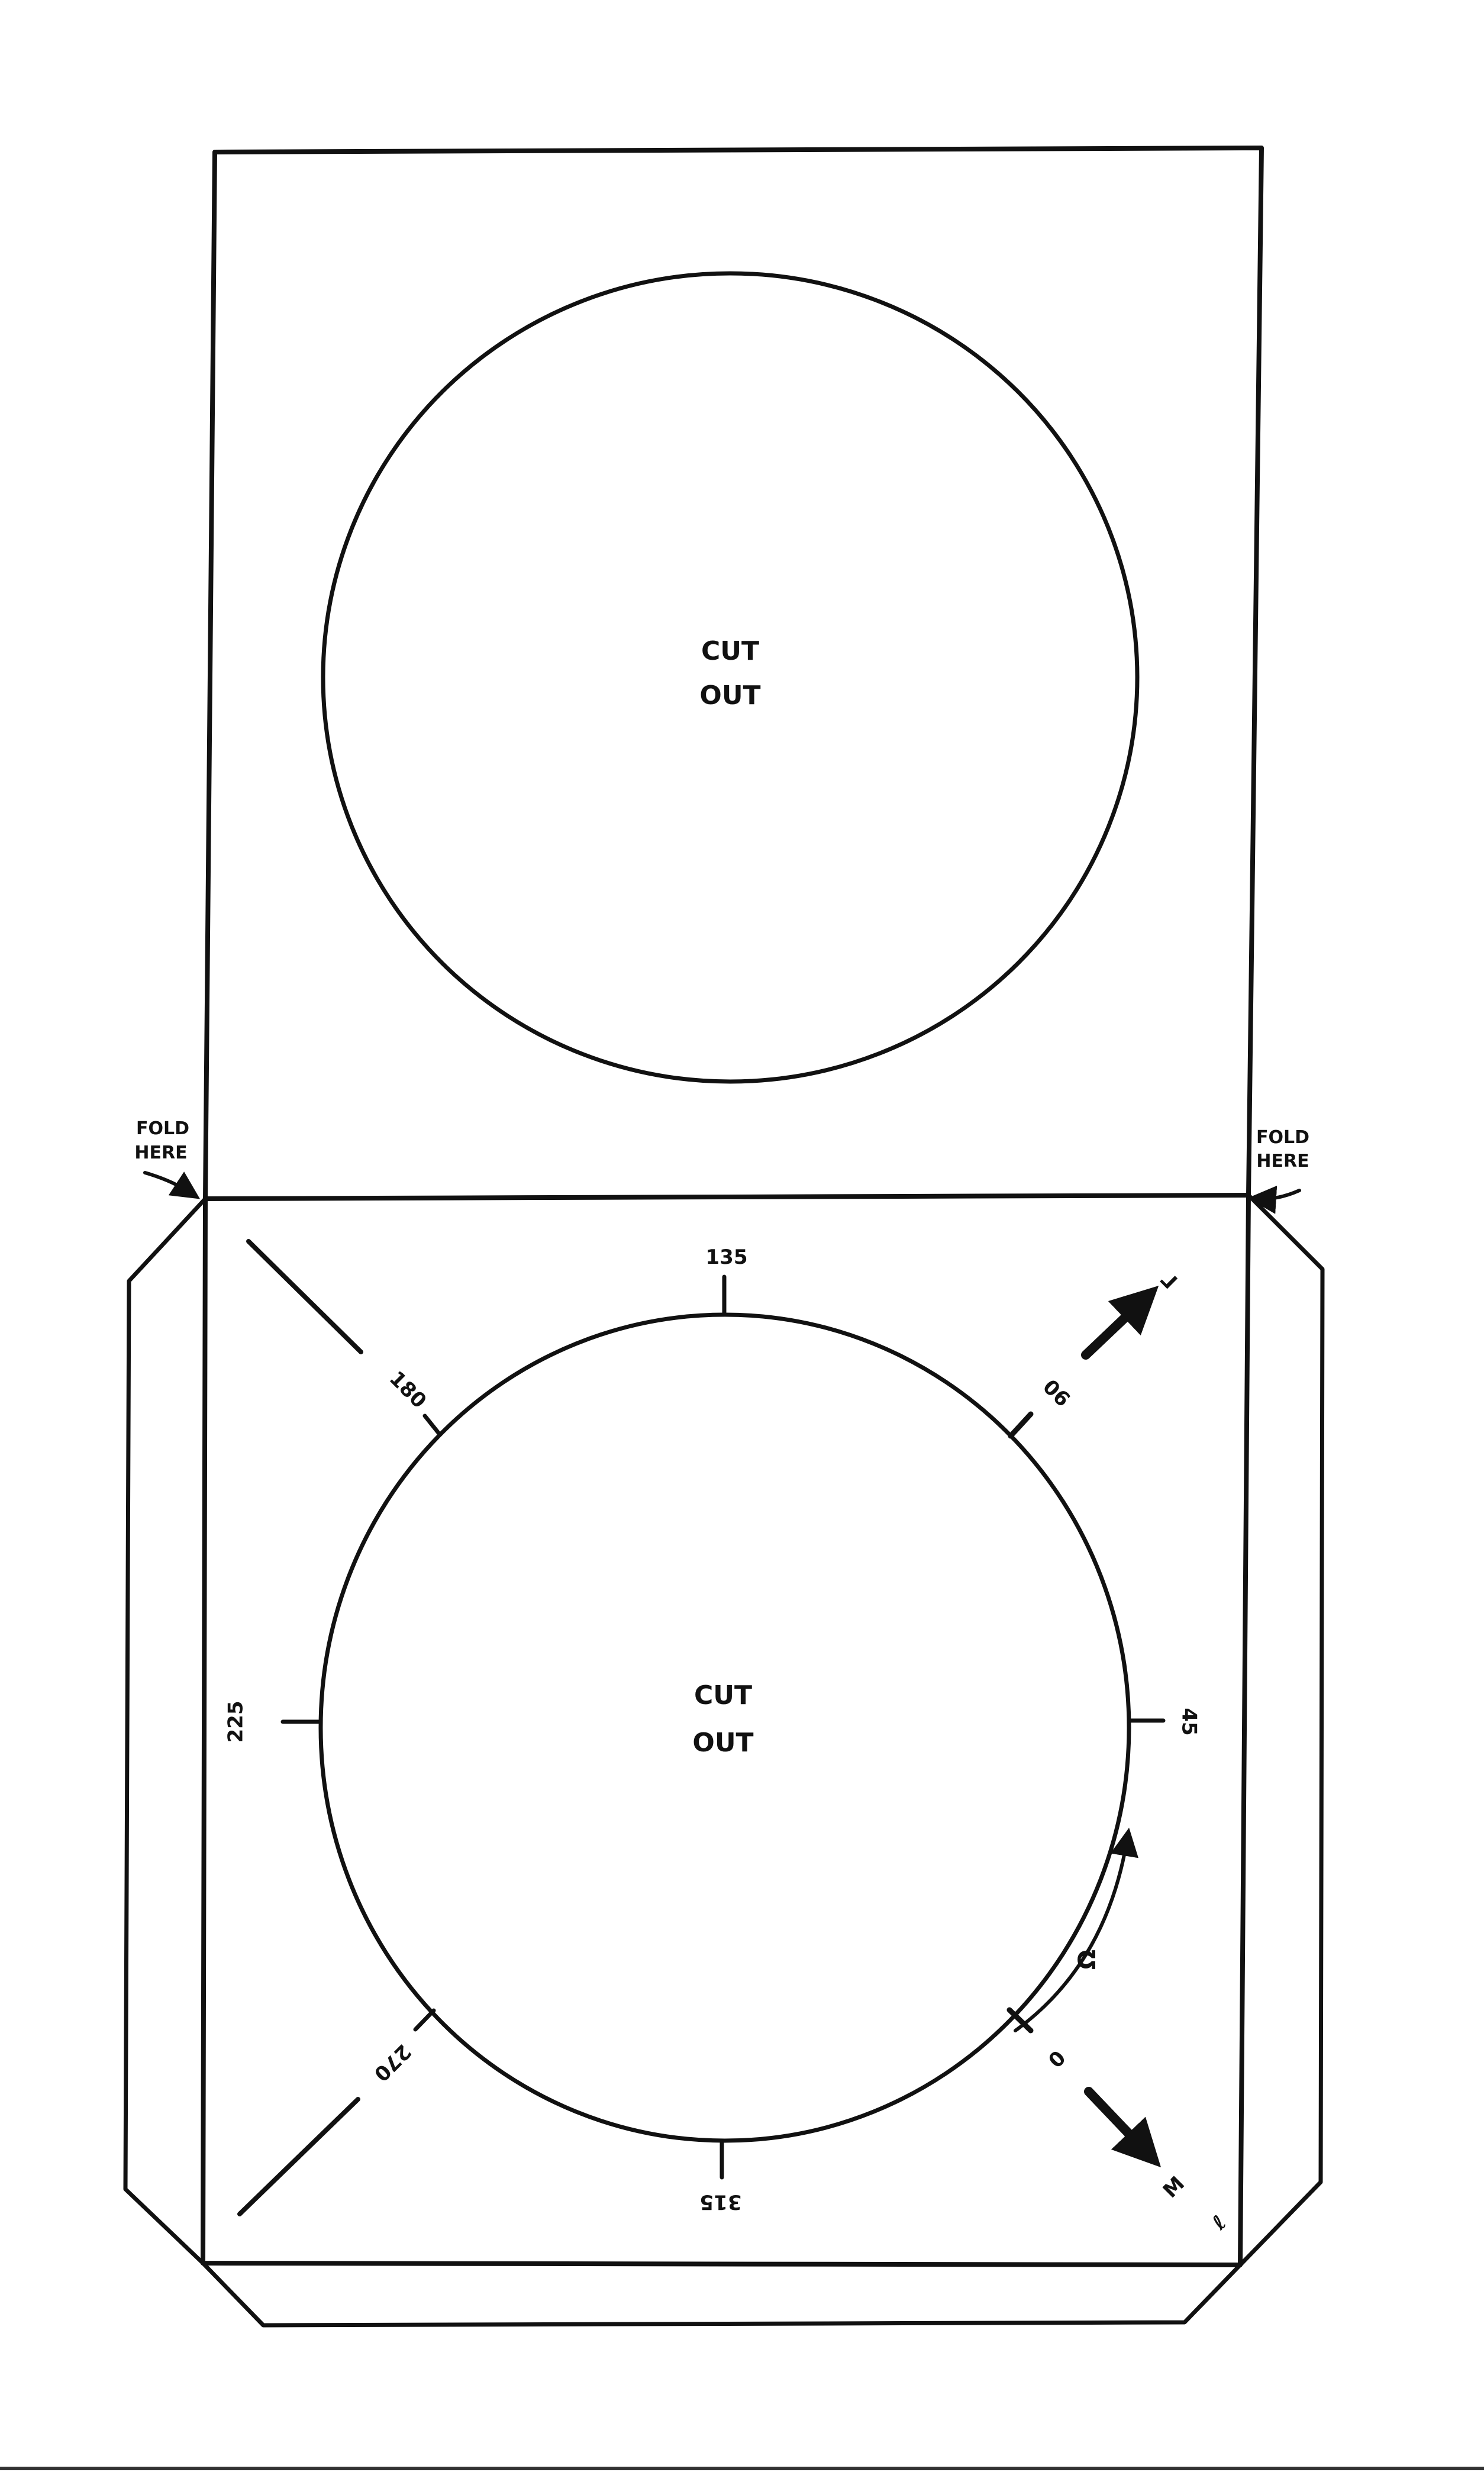  What do you see at coordinates (161, 1153) in the screenshot?
I see `fold-label-left-line2: HERE` at bounding box center [161, 1153].